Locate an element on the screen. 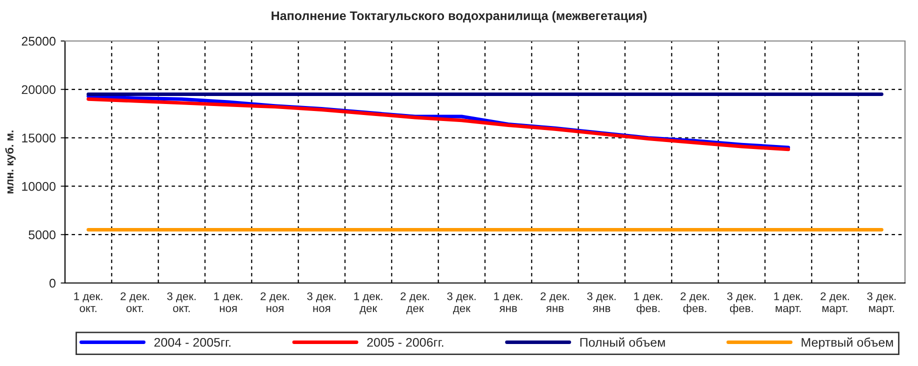 Image resolution: width=918 pixels, height=366 pixels. chart-title: Наполнение Токтагульского водохранилища (межвегетация) is located at coordinates (459, 16).